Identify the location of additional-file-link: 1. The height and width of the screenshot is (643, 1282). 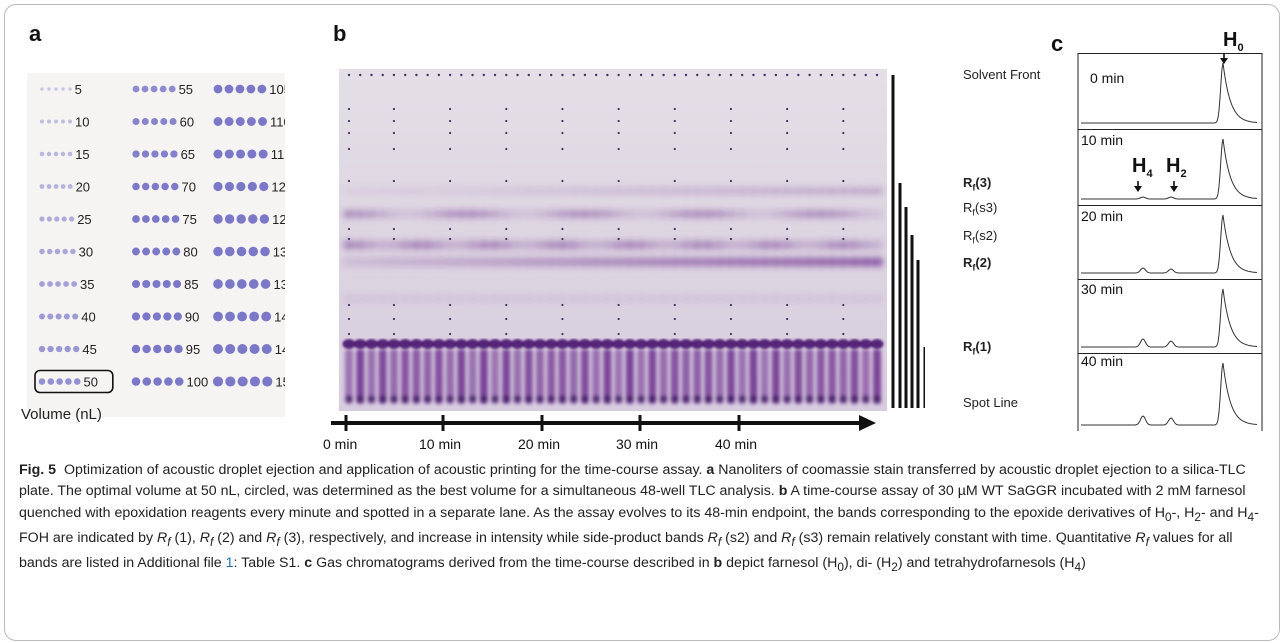
(229, 562).